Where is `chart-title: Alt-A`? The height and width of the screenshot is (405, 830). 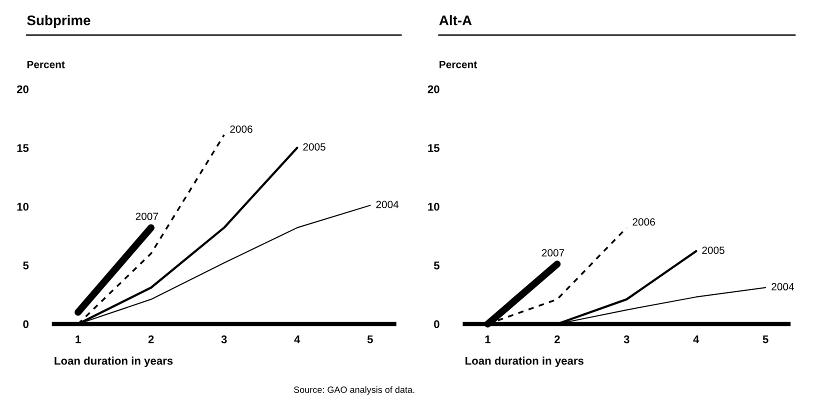
chart-title: Alt-A is located at coordinates (455, 20).